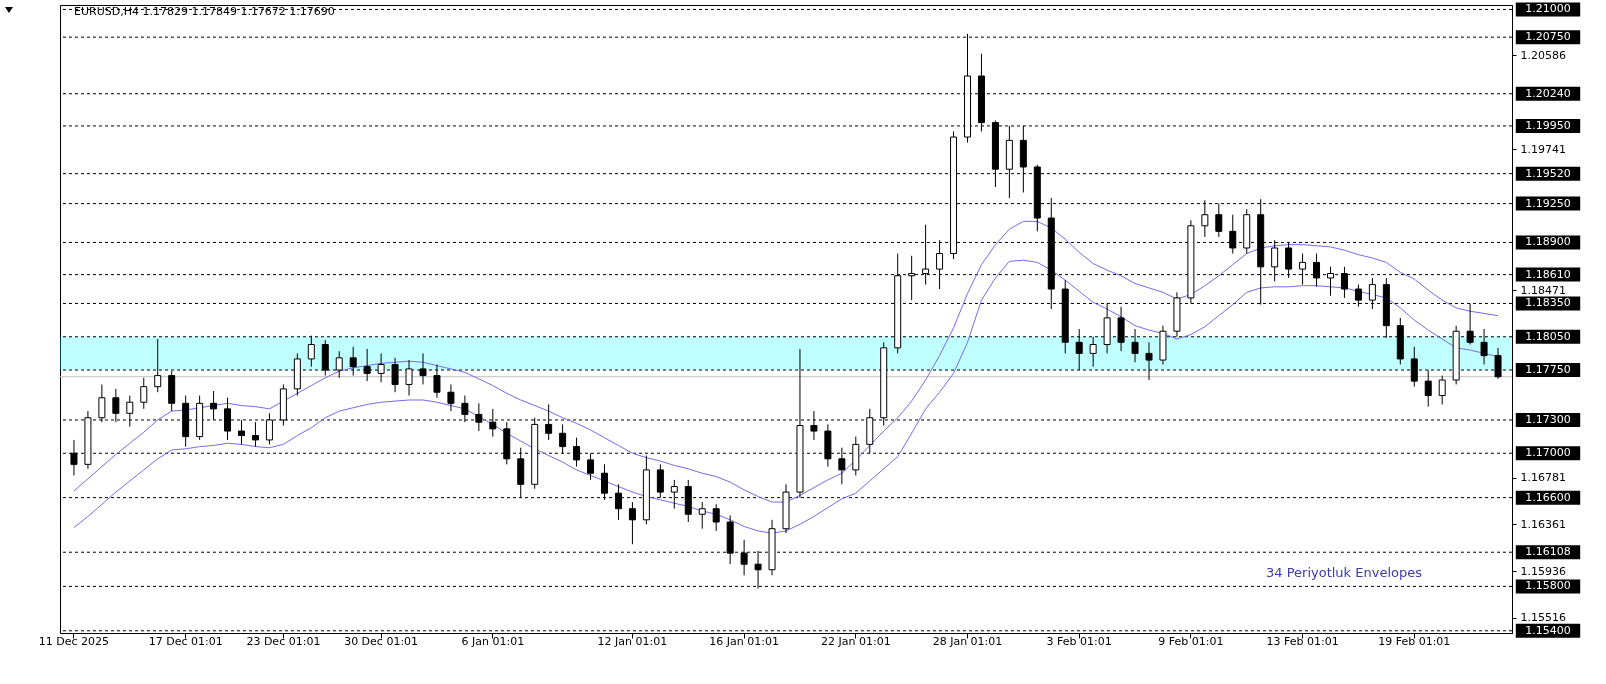 The image size is (1606, 684). I want to click on y-tick-label: 1.15516, so click(1543, 618).